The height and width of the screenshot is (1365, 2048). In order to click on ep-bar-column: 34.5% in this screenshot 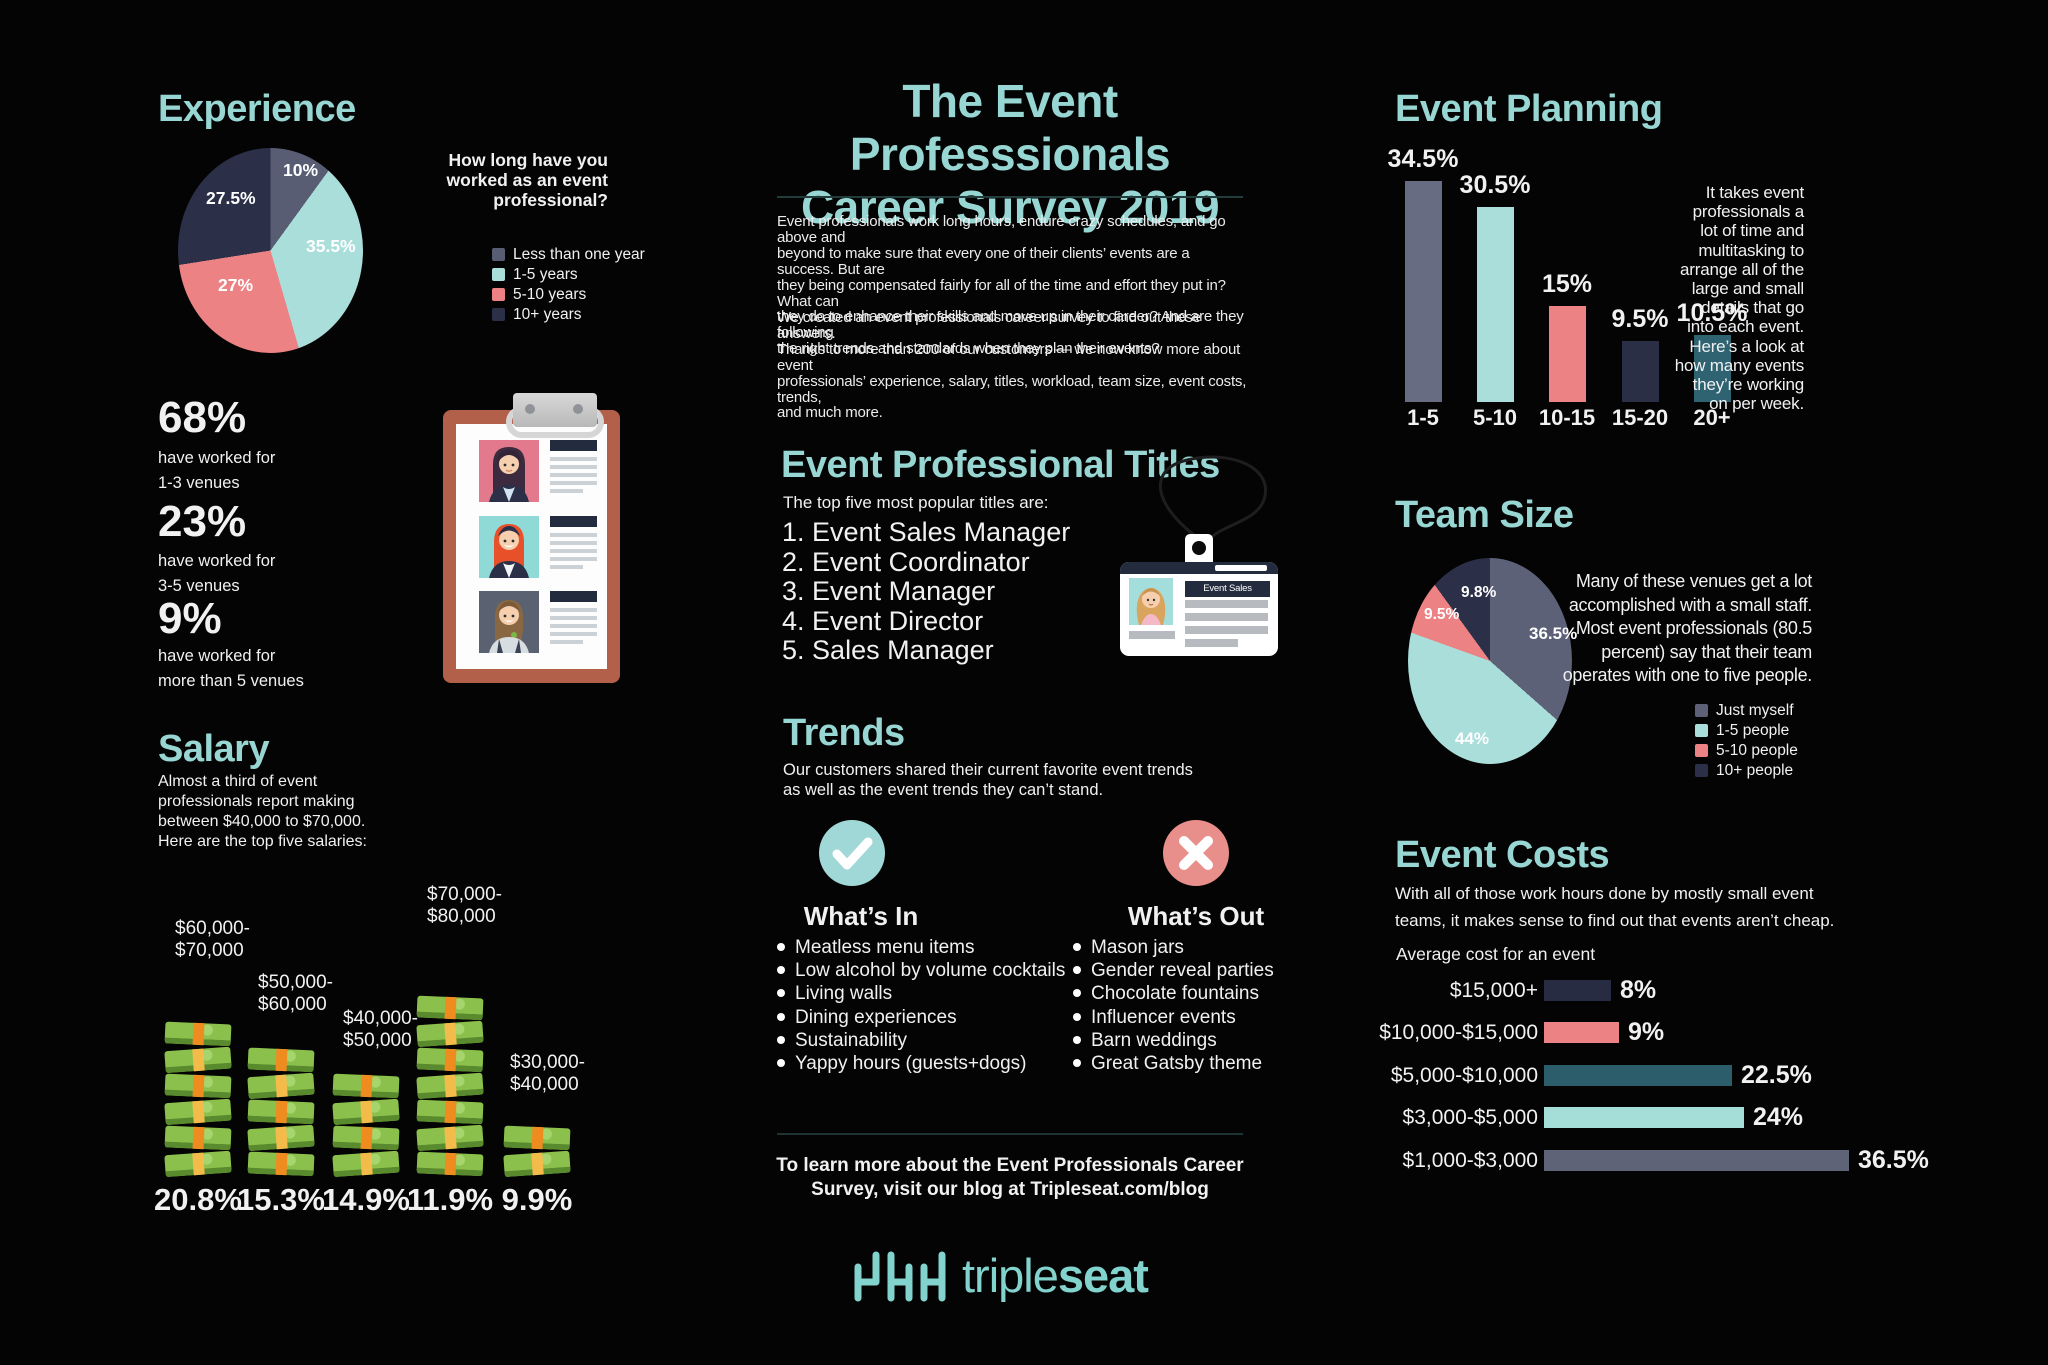, I will do `click(1423, 273)`.